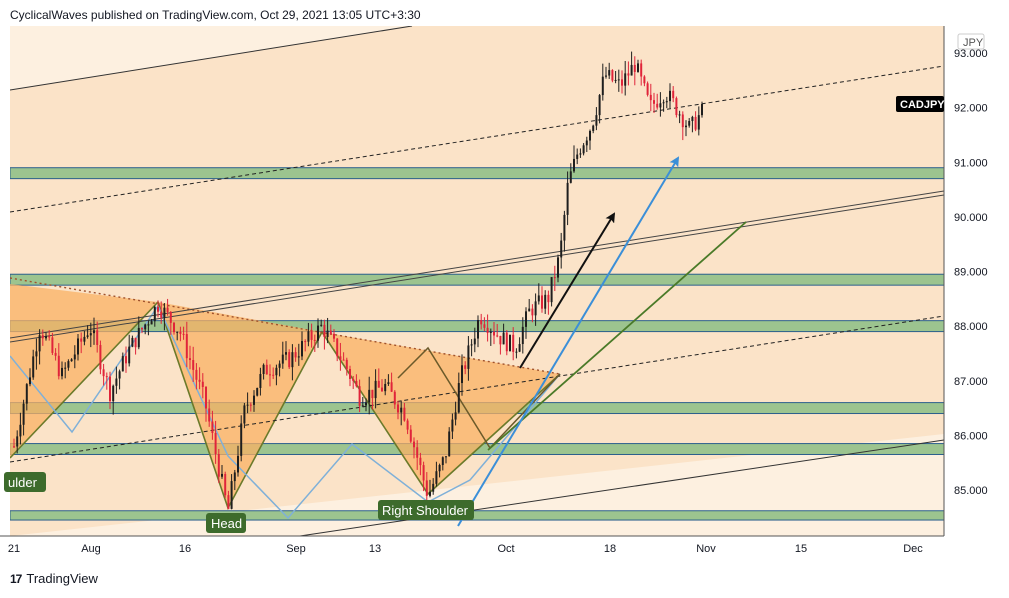  I want to click on symbol-price-tag-text: CADJPY, so click(922, 105).